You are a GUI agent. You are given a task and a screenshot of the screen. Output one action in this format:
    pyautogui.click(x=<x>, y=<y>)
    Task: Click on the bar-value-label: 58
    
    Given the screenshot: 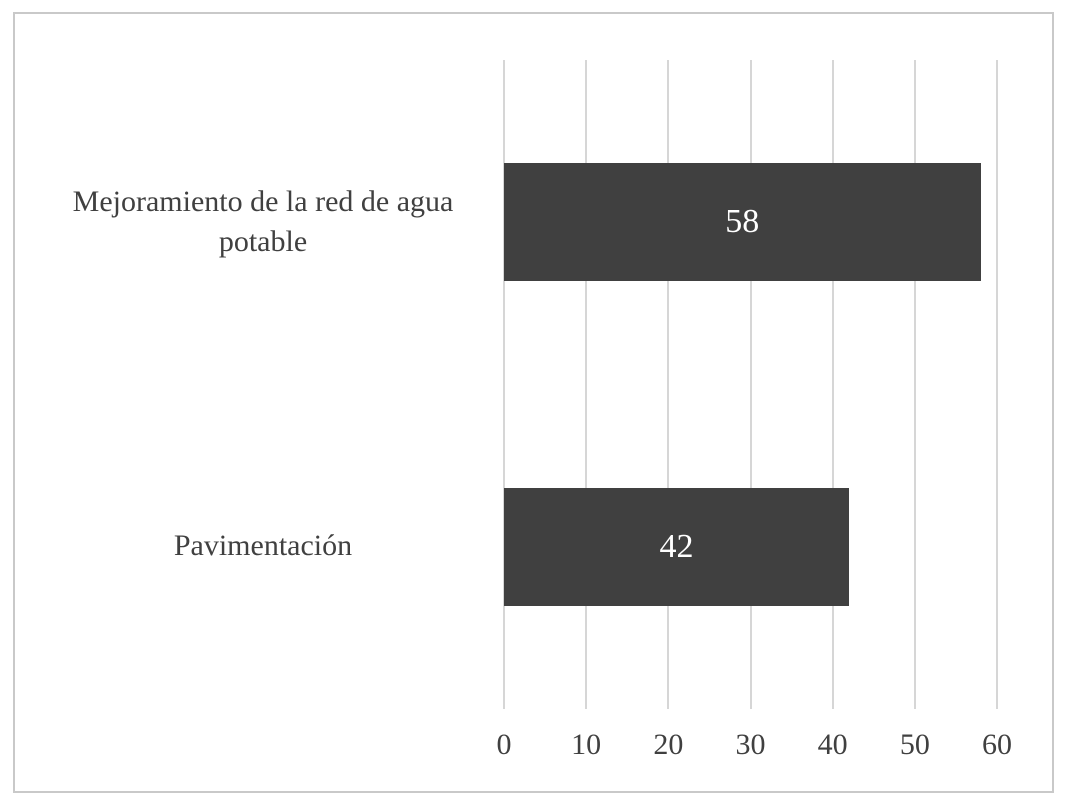 What is the action you would take?
    pyautogui.click(x=742, y=222)
    